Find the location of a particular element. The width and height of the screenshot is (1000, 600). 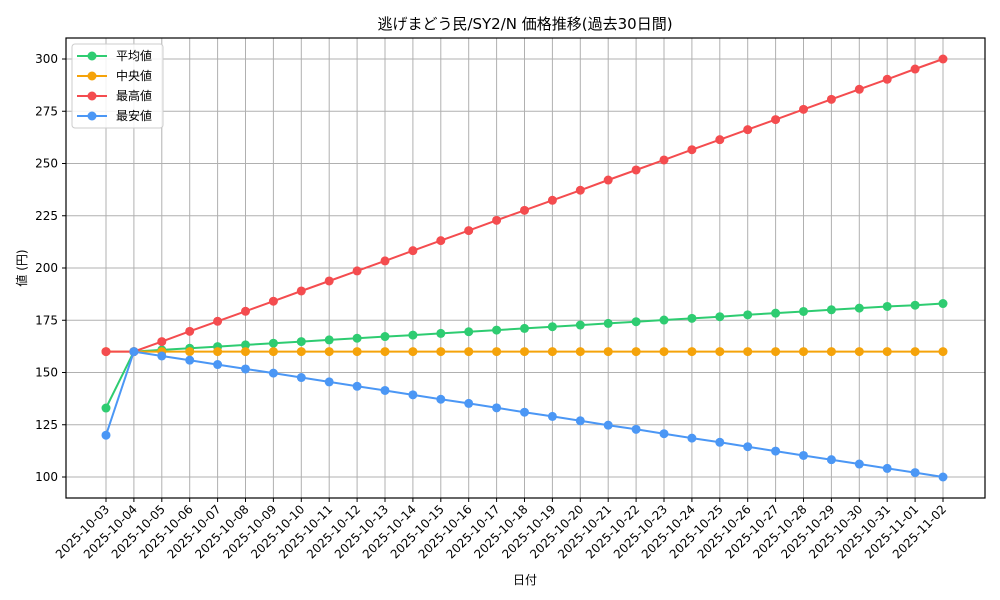

y-tick-label: 175 is located at coordinates (46, 320).